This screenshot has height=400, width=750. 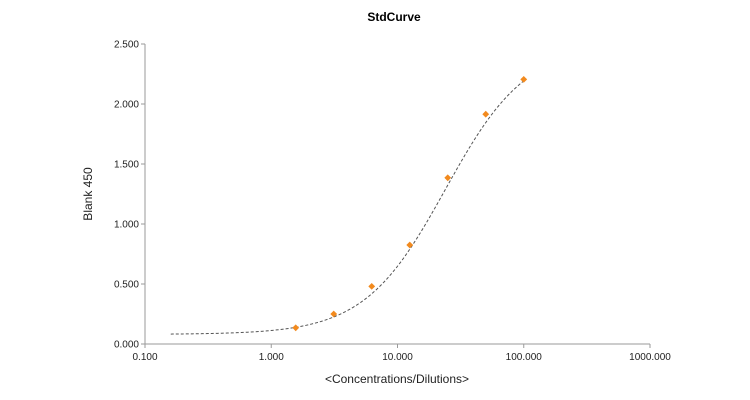 What do you see at coordinates (397, 379) in the screenshot?
I see `x-axis-label: <Concentrations/Dilutions>` at bounding box center [397, 379].